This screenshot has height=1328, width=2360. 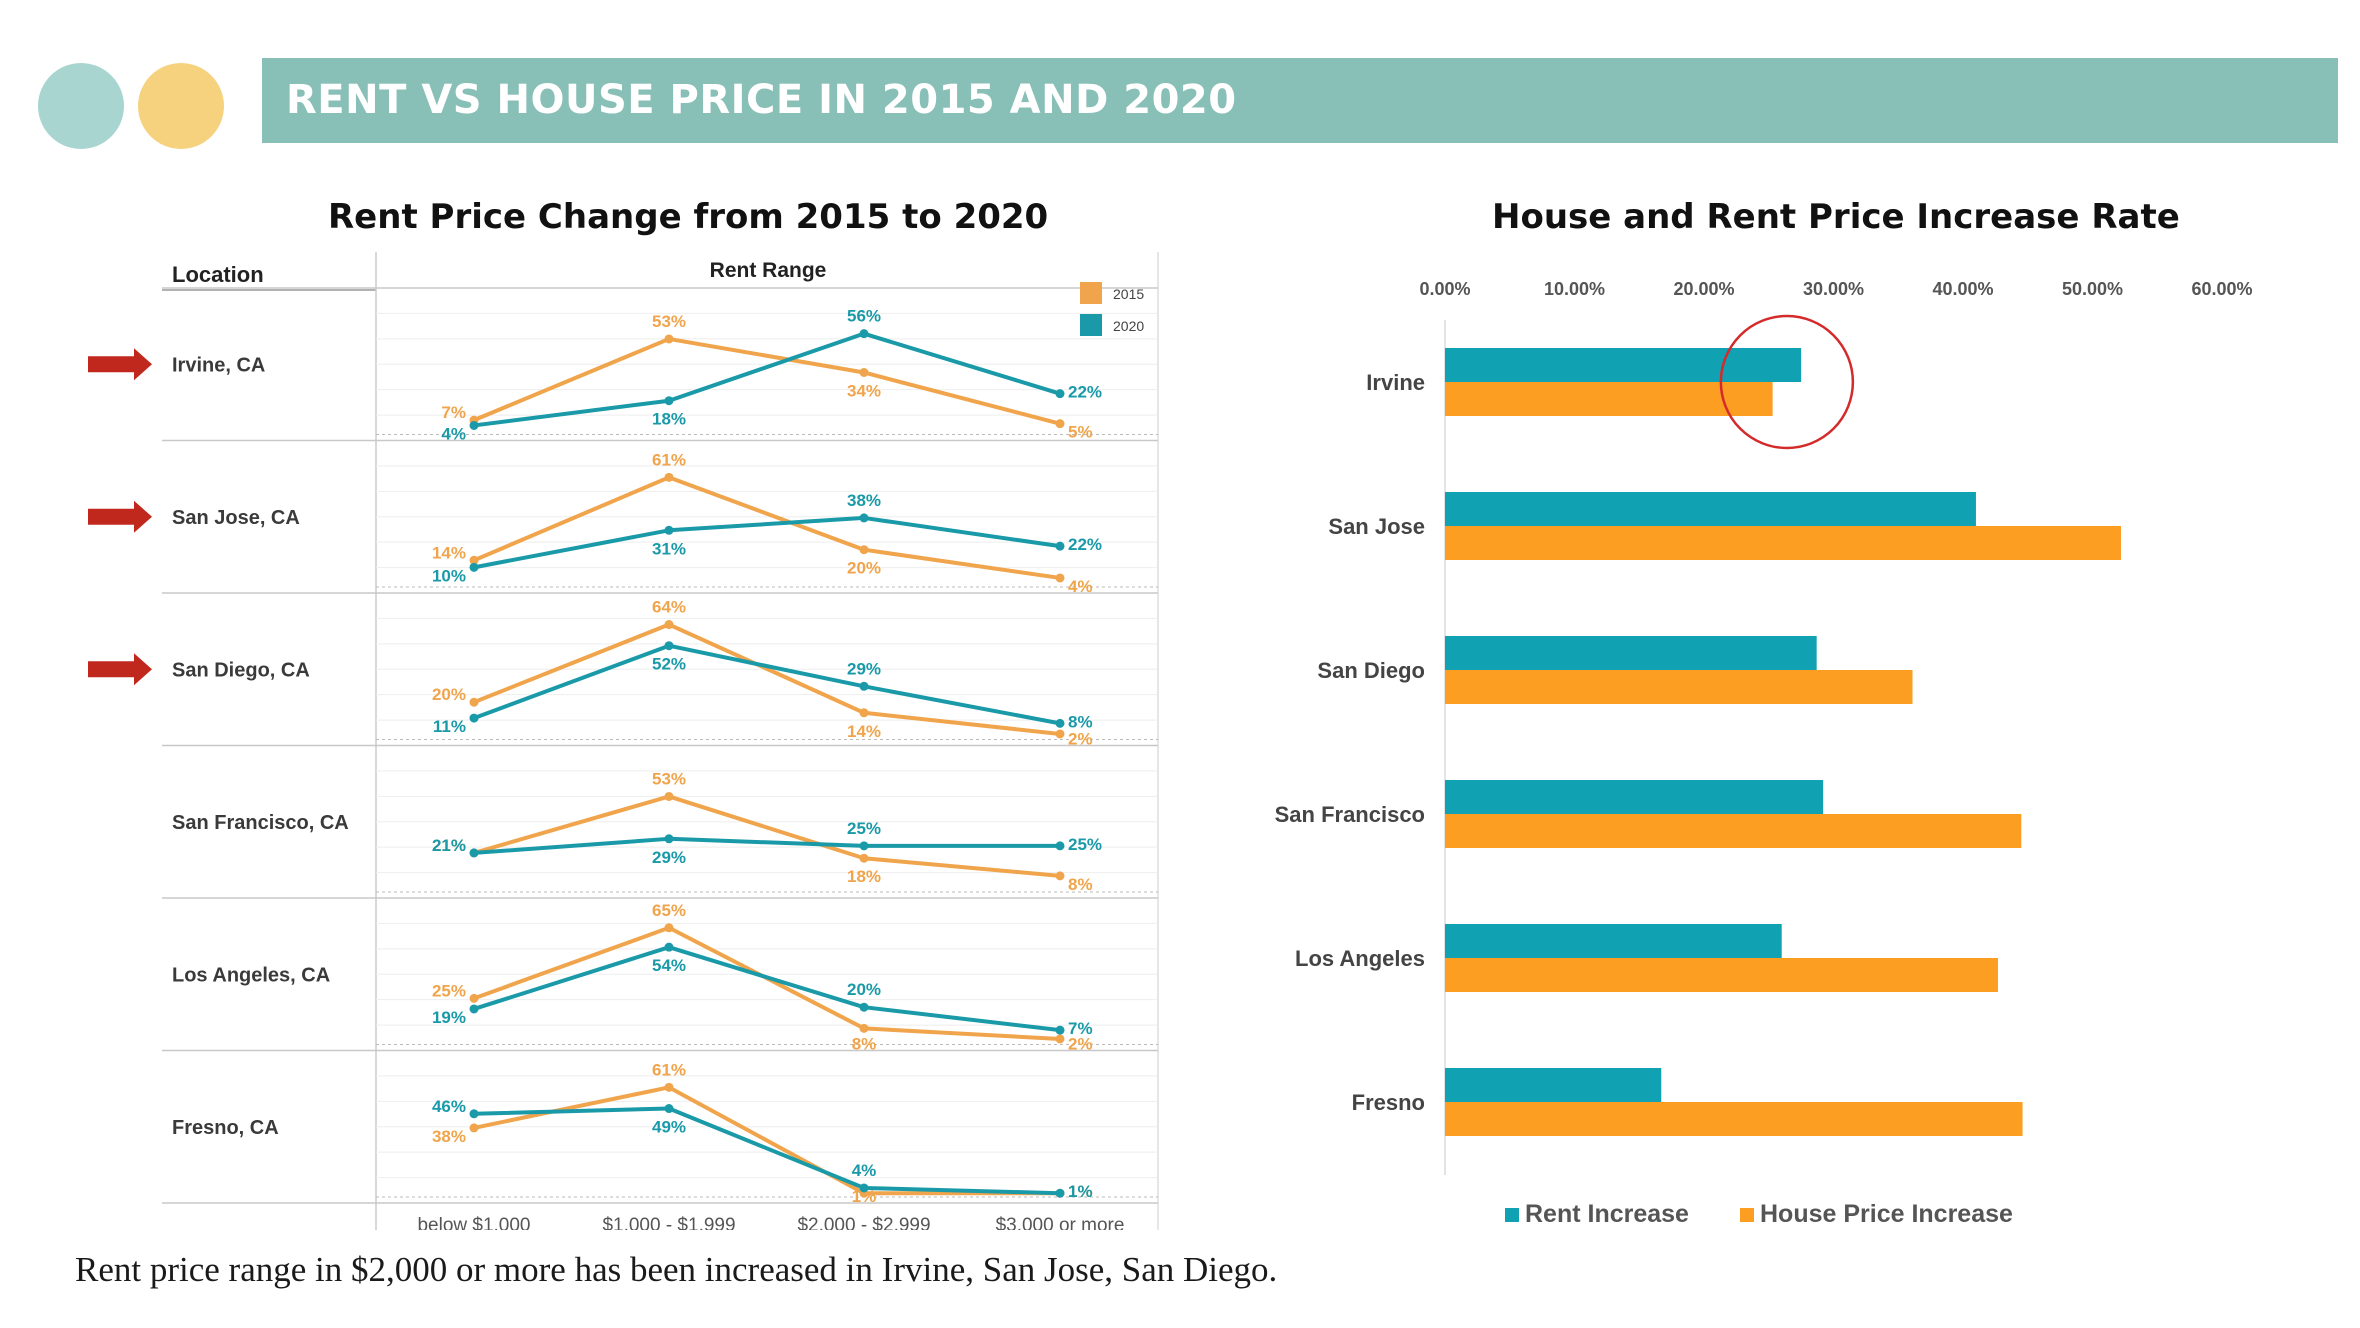 I want to click on legend-label: House Price Increase, so click(x=1886, y=1214).